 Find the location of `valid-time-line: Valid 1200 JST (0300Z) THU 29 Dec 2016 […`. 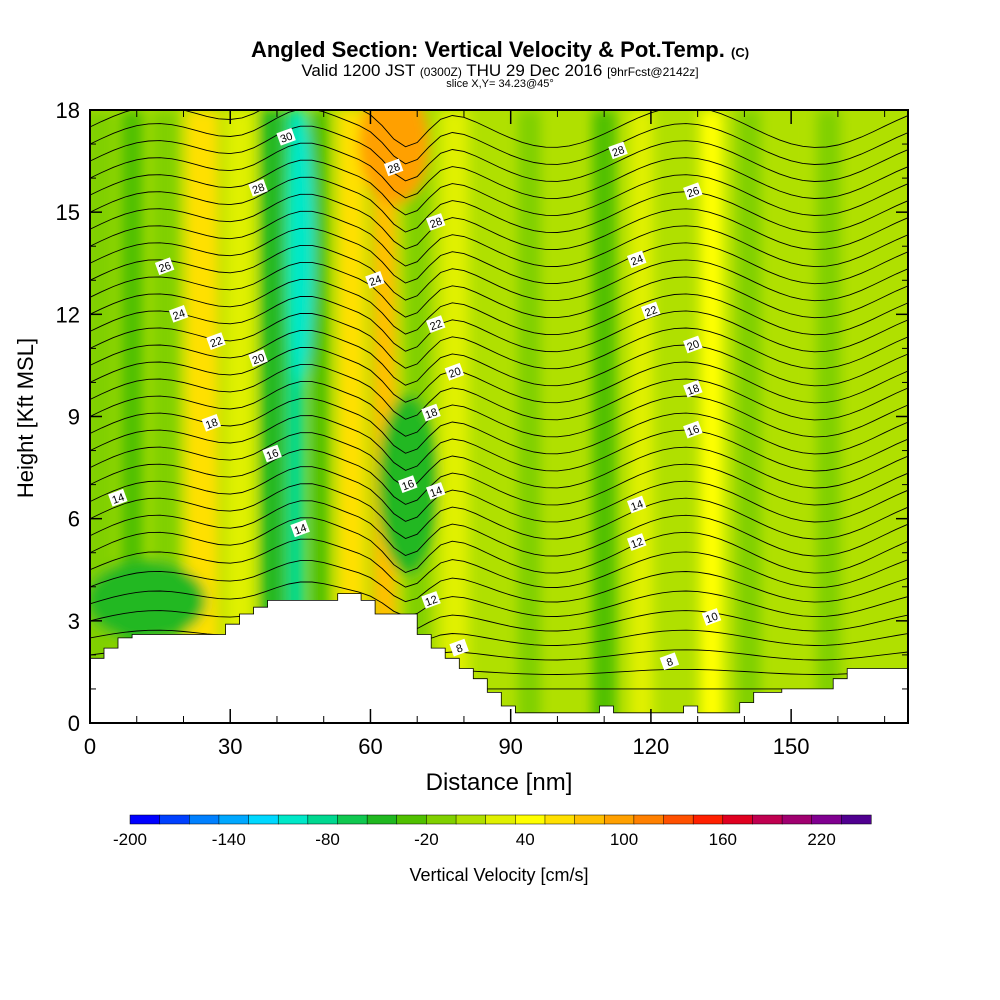

valid-time-line: Valid 1200 JST (0300Z) THU 29 Dec 2016 [… is located at coordinates (500, 71).